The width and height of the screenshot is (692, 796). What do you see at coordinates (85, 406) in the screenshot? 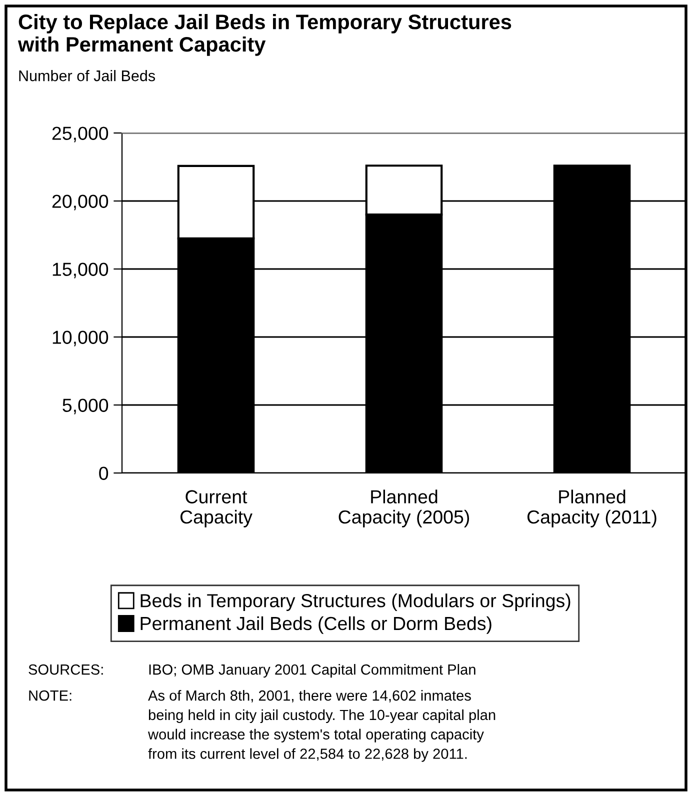
I see `y-tick-label: 5,000` at bounding box center [85, 406].